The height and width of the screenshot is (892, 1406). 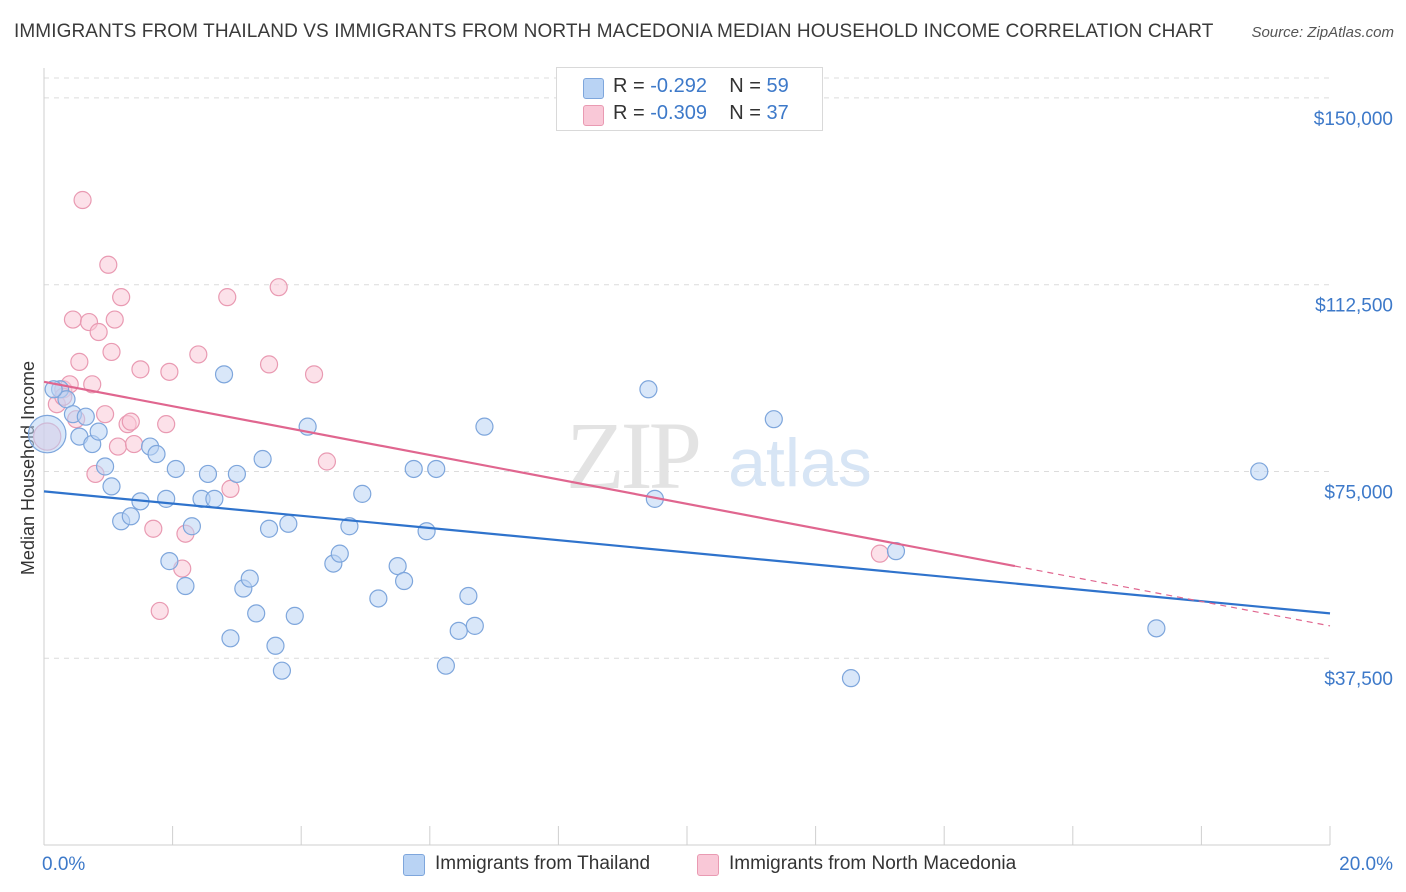 What do you see at coordinates (63, 864) in the screenshot?
I see `x-tick-label: 0.0%` at bounding box center [63, 864].